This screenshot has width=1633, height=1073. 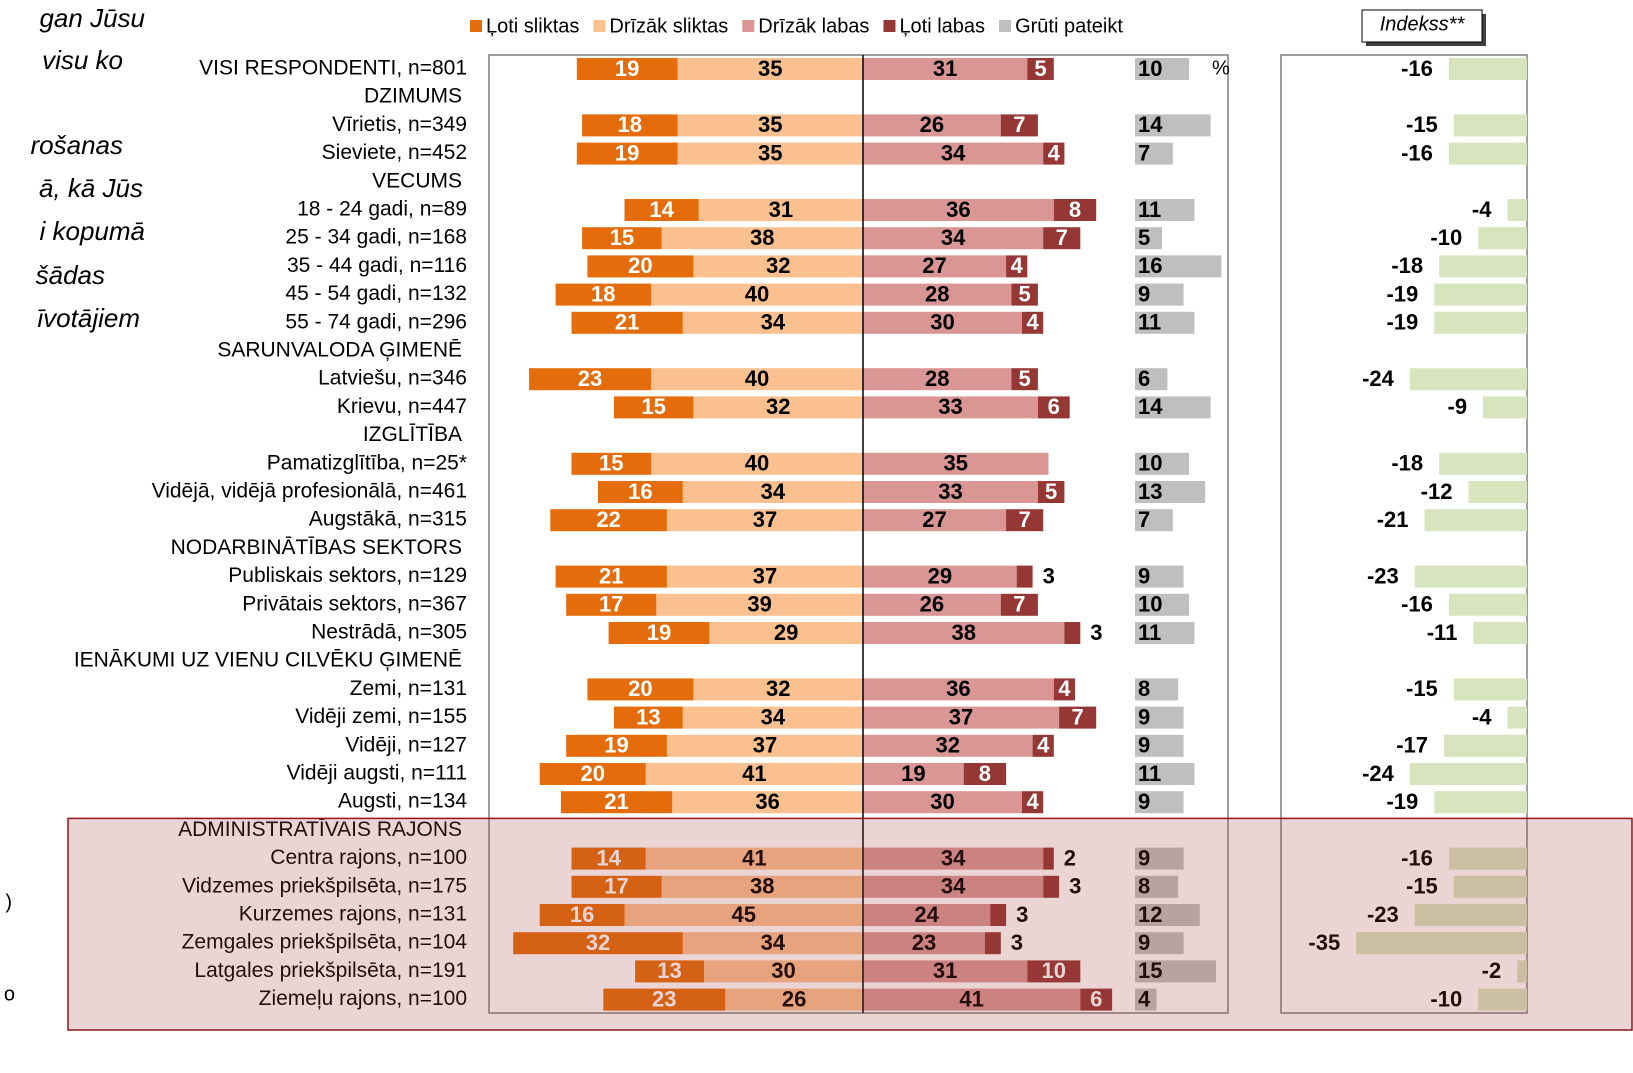 I want to click on data-label: 36, so click(x=958, y=688).